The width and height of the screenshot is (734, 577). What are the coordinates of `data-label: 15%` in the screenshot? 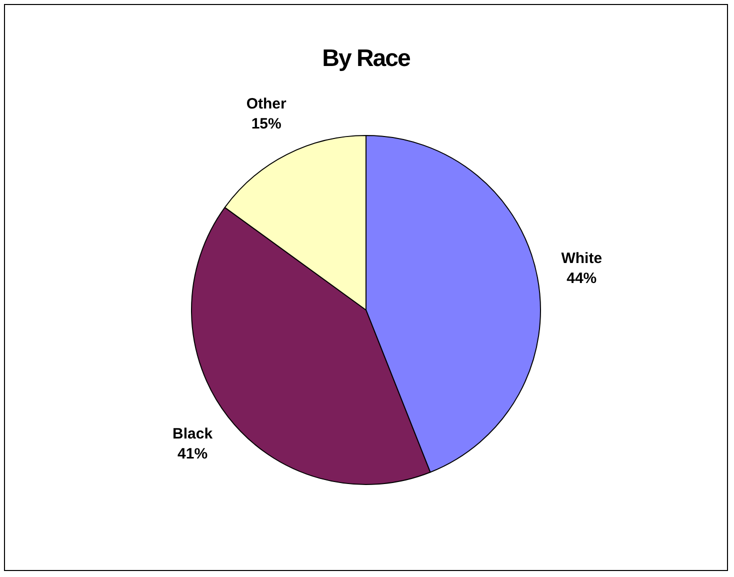 It's located at (266, 124).